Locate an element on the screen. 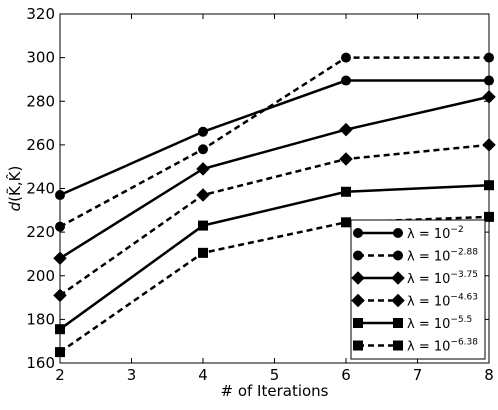 The height and width of the screenshot is (410, 498). legend-box is located at coordinates (418, 289).